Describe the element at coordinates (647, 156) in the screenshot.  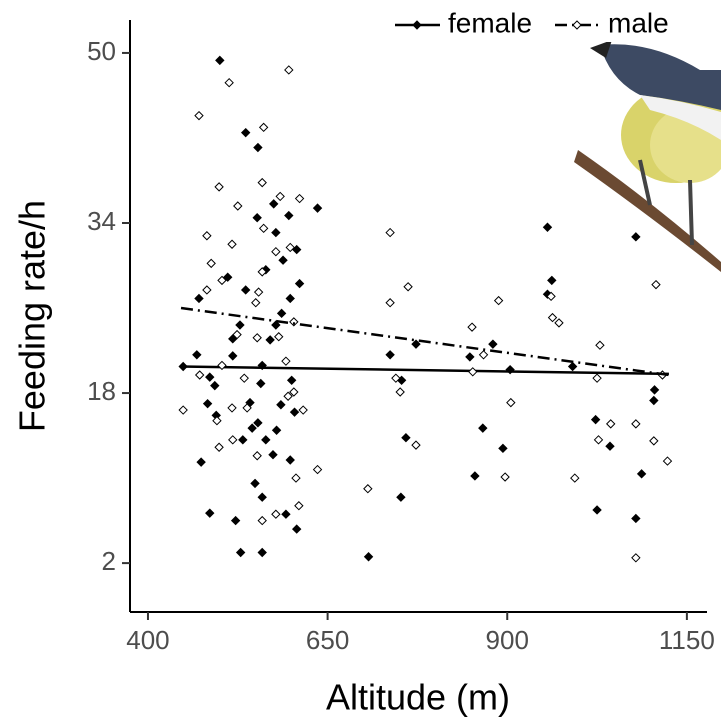
I see `bird-illustration` at that location.